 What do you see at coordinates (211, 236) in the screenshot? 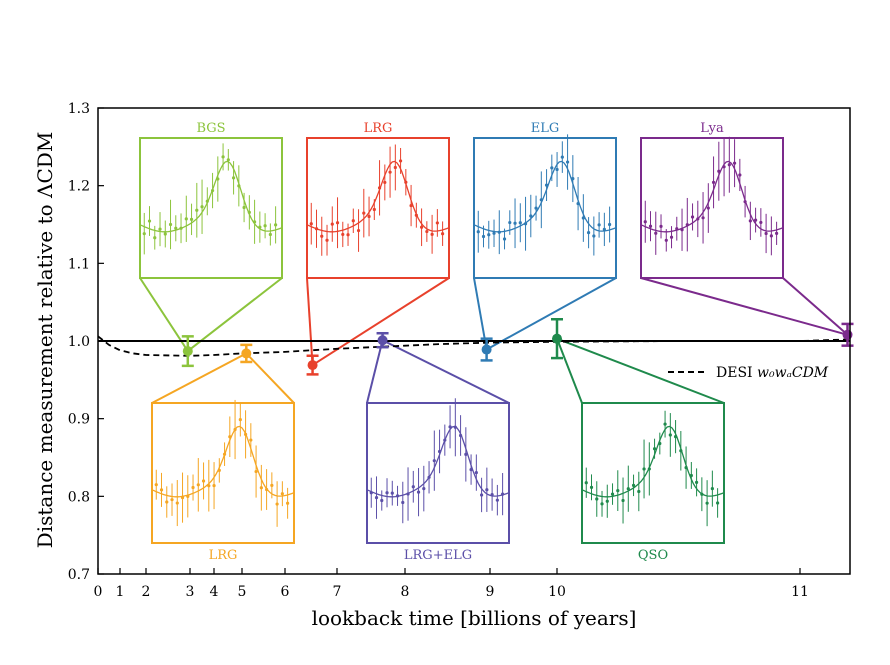
I see `inset-bgs: BGS` at bounding box center [211, 236].